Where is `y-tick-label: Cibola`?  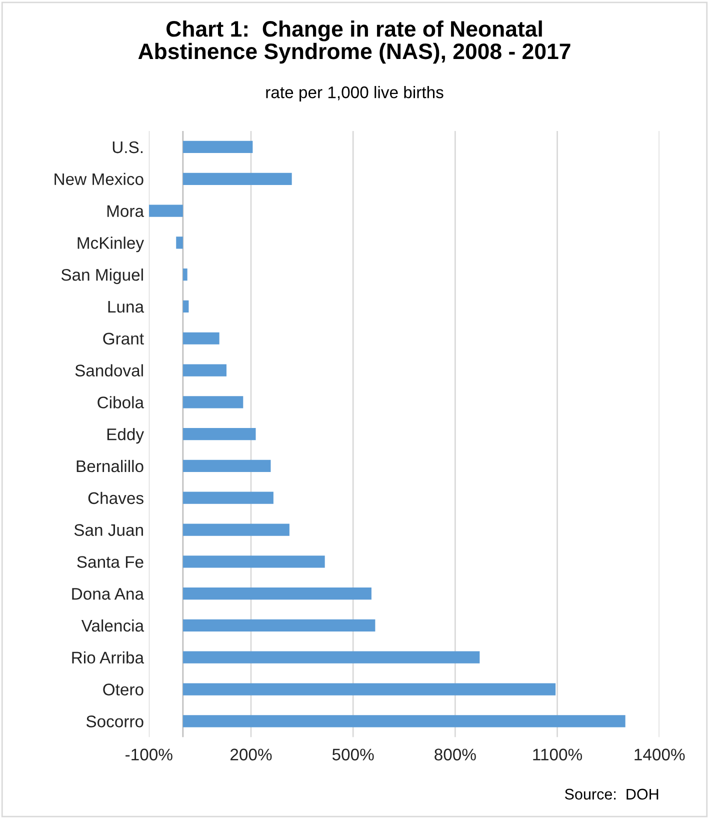 y-tick-label: Cibola is located at coordinates (121, 402).